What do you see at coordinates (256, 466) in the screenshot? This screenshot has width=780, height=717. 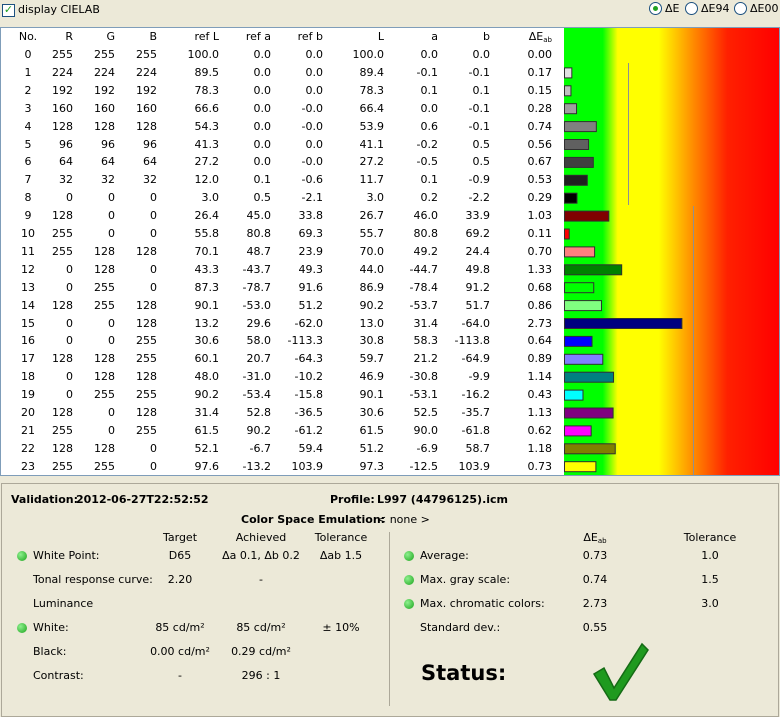 I see `cell: -13.2` at bounding box center [256, 466].